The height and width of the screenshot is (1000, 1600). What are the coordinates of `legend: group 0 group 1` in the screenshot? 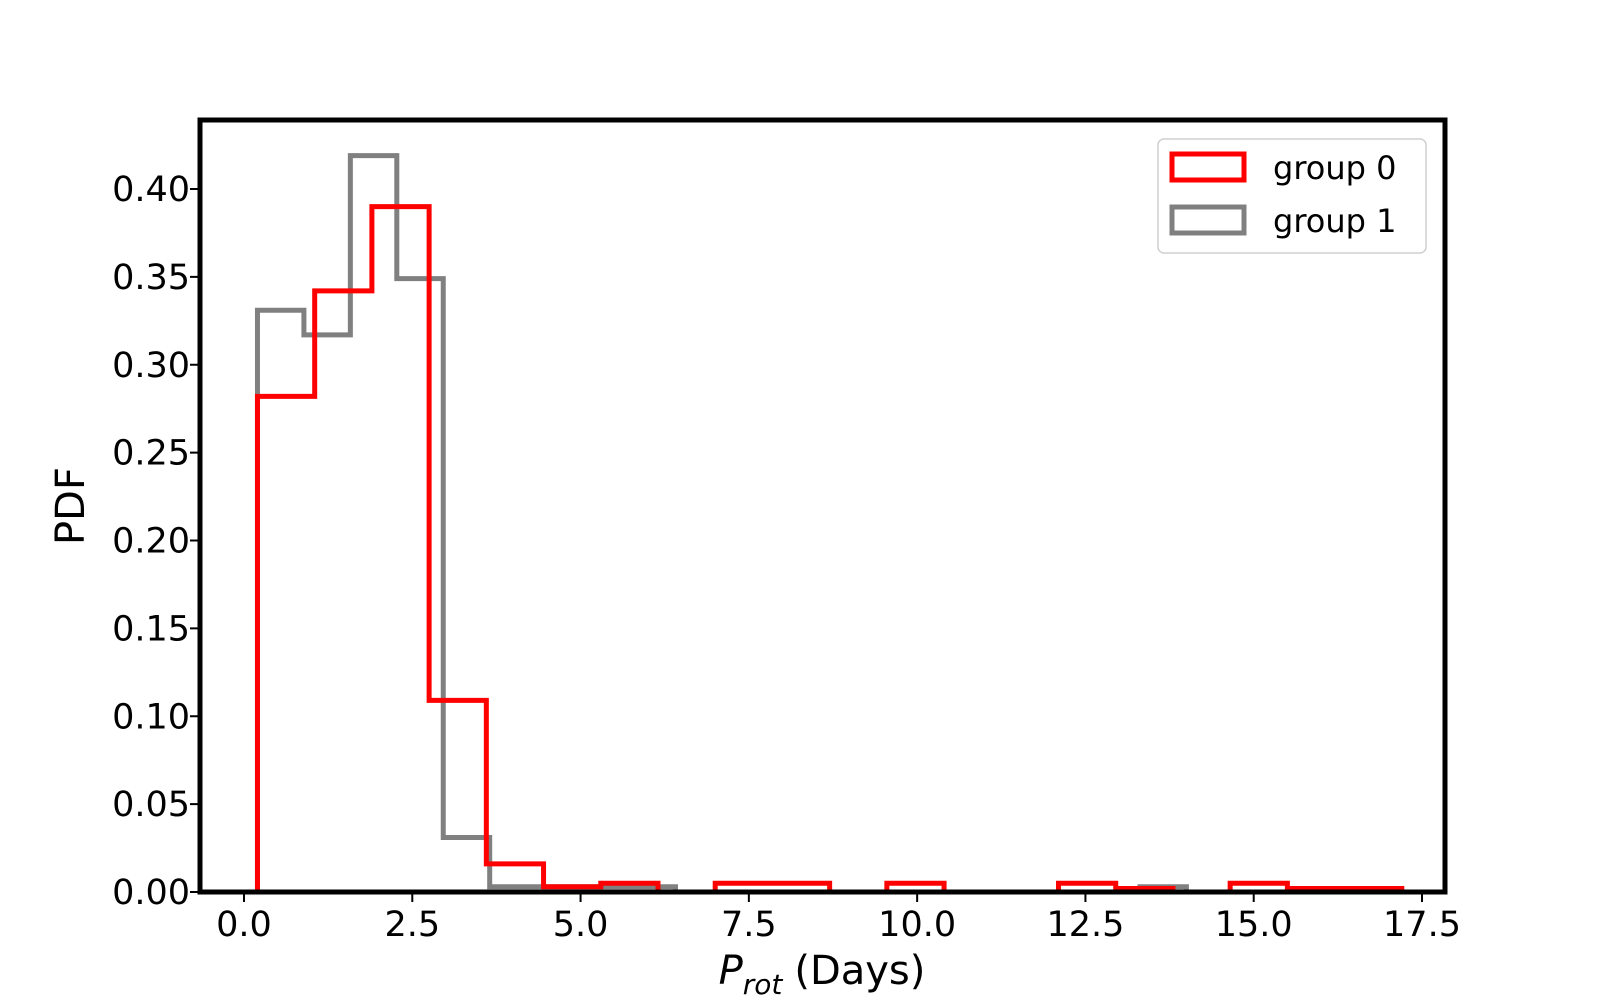 It's located at (1292, 196).